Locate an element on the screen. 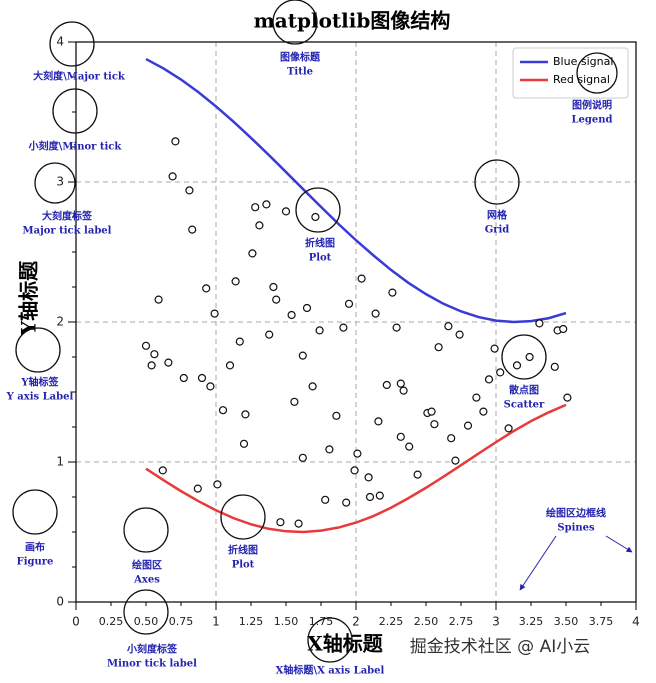 Image resolution: width=656 pixels, height=683 pixels. annotation-text: Figure is located at coordinates (35, 562).